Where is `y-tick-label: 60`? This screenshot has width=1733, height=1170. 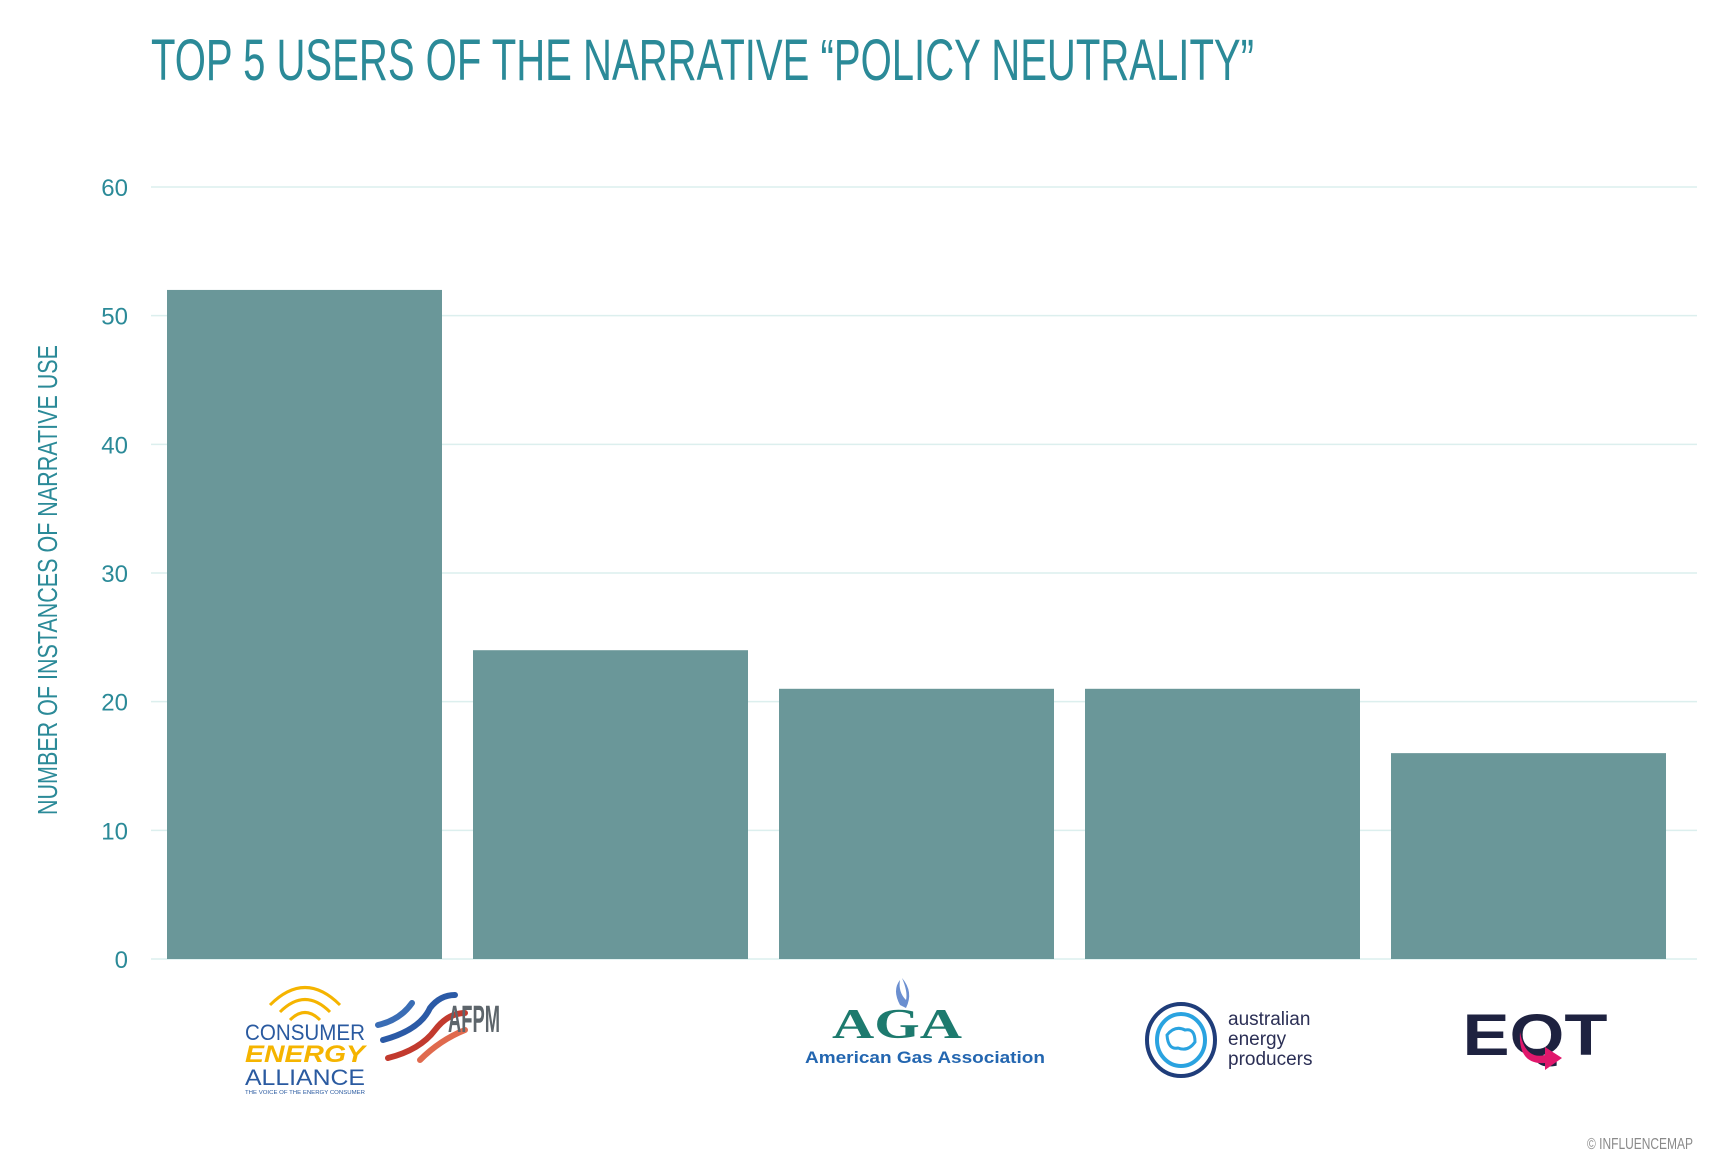 y-tick-label: 60 is located at coordinates (114, 188).